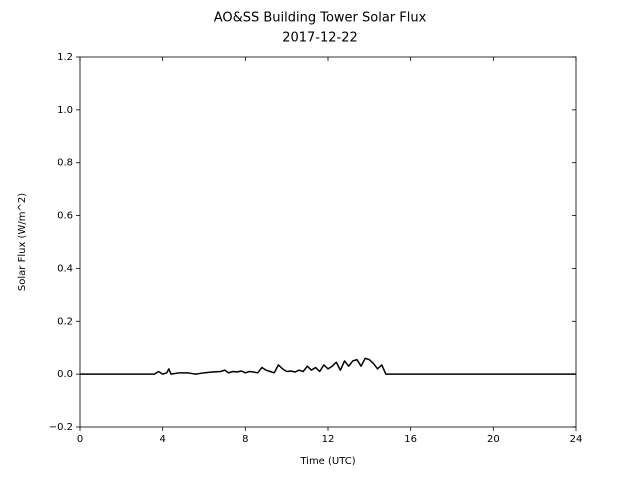 This screenshot has width=640, height=480. What do you see at coordinates (410, 439) in the screenshot?
I see `x-tick-label: 16` at bounding box center [410, 439].